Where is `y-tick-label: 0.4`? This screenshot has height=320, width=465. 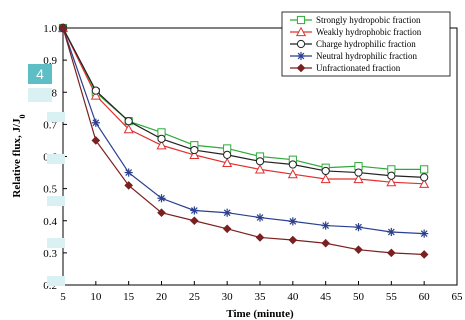 y-tick-label: 0.4 is located at coordinates (50, 222).